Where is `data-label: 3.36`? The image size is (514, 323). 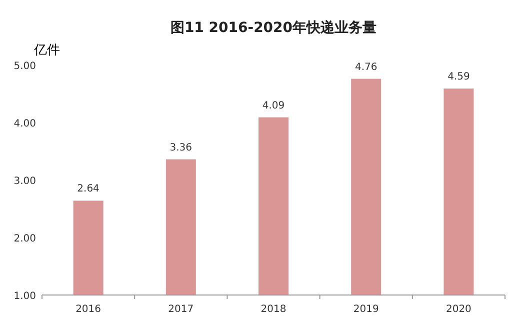 data-label: 3.36 is located at coordinates (181, 148).